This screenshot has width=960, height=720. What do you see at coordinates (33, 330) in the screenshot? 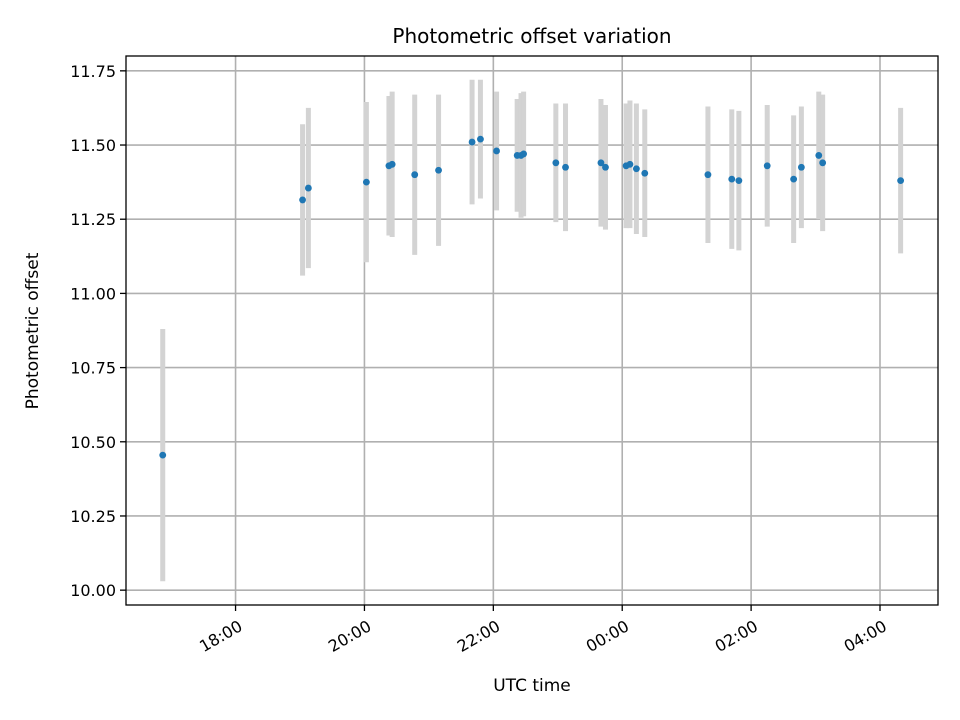
I see `y-axis-label: Photometric offset` at bounding box center [33, 330].